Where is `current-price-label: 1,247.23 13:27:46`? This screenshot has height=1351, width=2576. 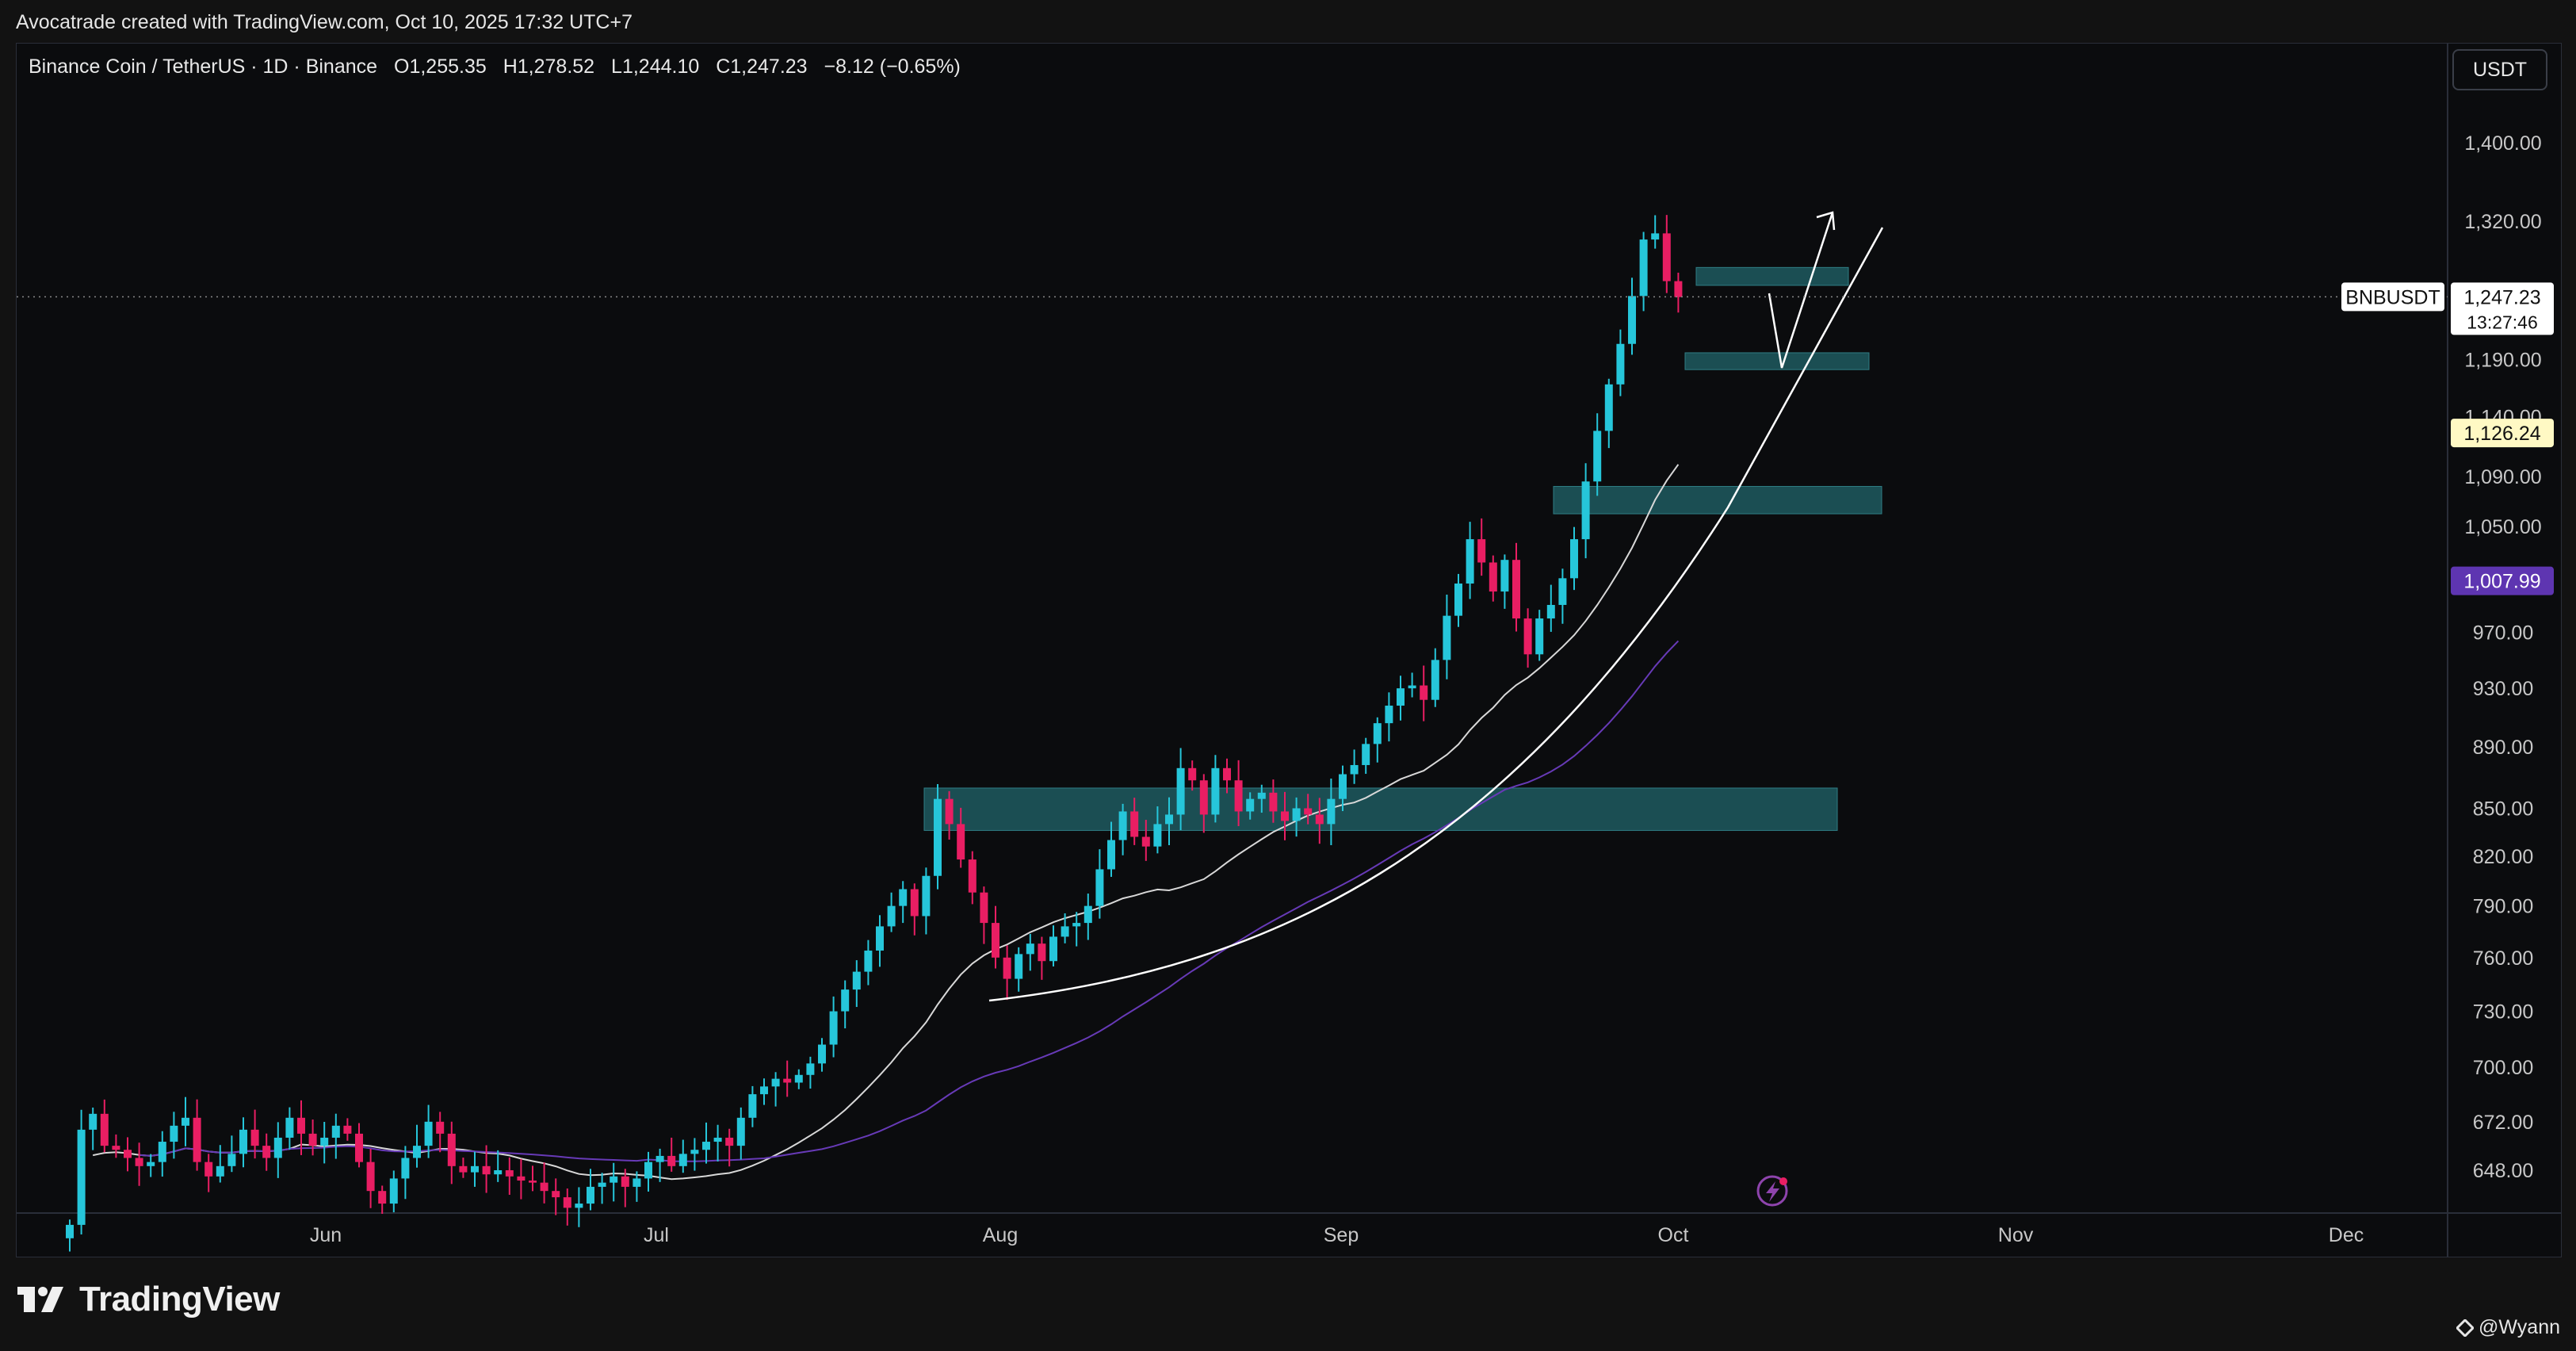
current-price-label: 1,247.23 13:27:46 is located at coordinates (2502, 308).